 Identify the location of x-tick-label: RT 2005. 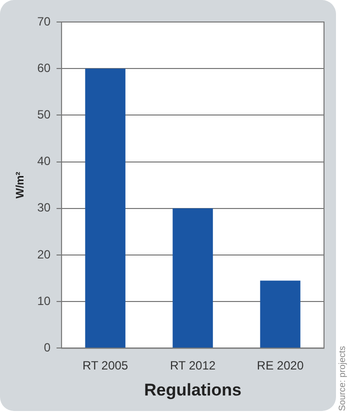
(105, 365).